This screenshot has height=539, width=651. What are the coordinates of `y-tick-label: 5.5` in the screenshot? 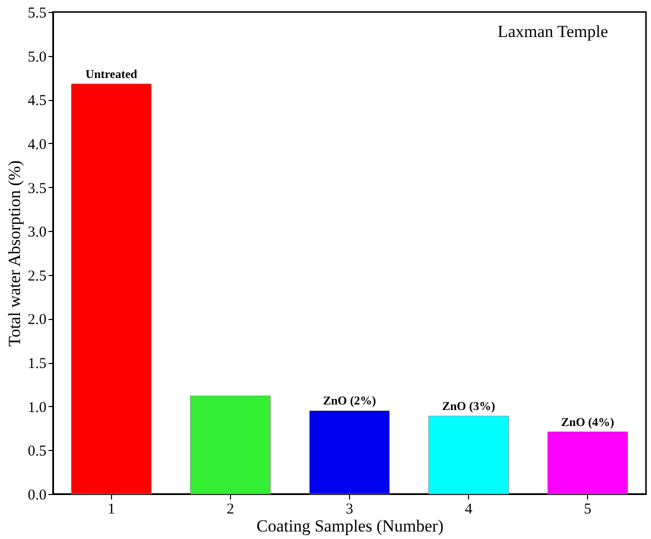 It's located at (37, 14).